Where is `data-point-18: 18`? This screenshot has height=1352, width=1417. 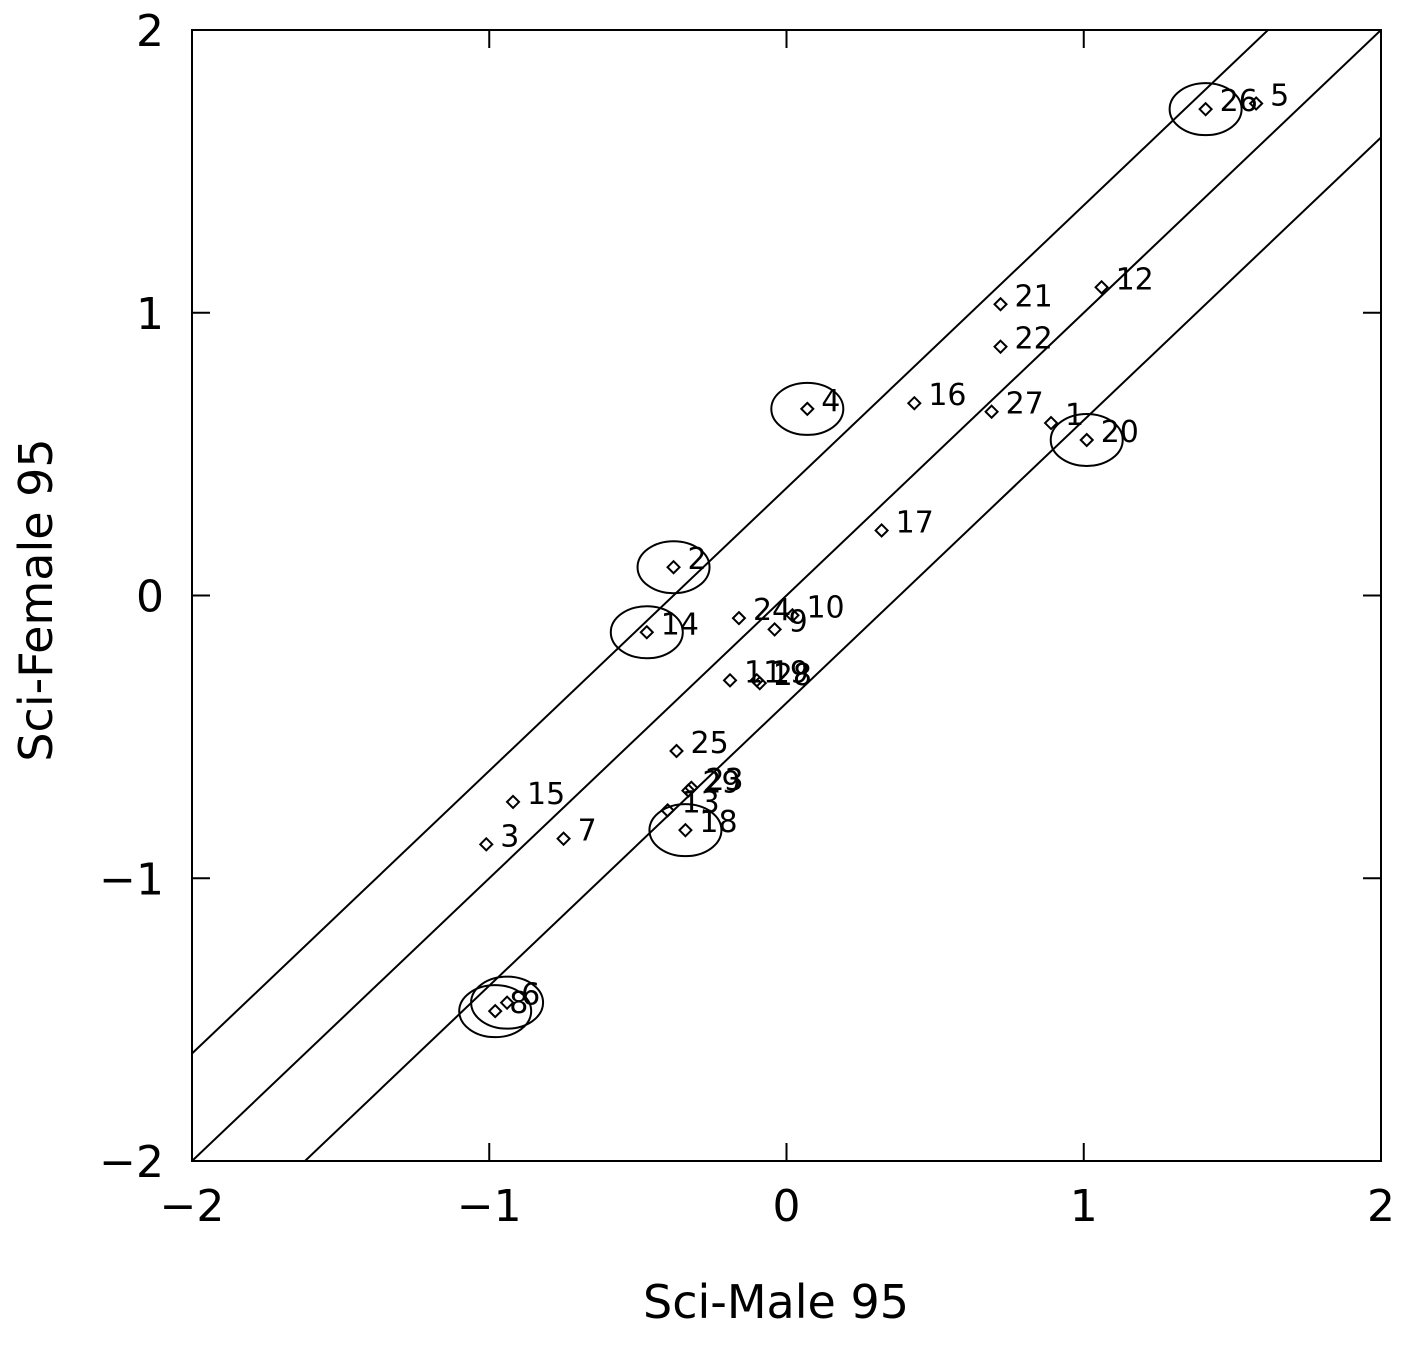
data-point-18: 18 is located at coordinates (693, 830).